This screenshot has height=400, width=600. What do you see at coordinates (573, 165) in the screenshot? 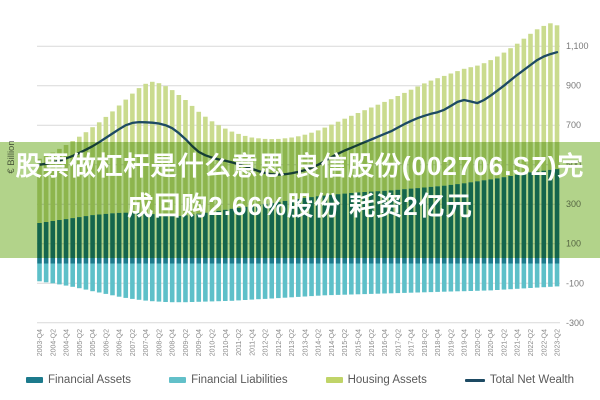
I see `y-tick-label: 500` at bounding box center [573, 165].